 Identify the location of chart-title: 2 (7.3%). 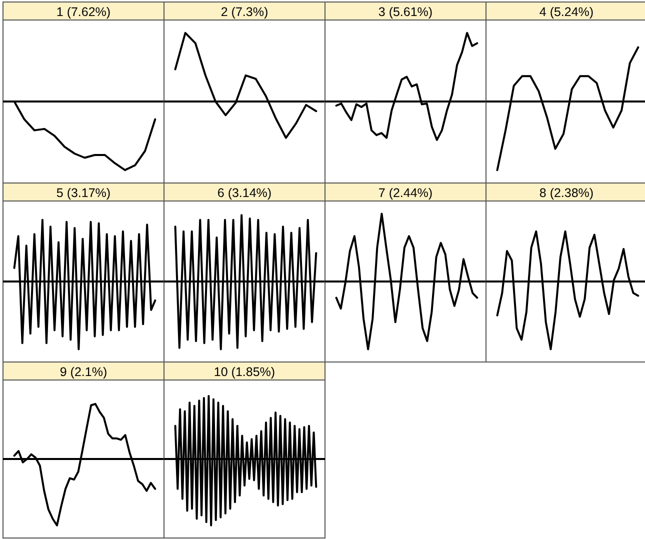
(244, 12).